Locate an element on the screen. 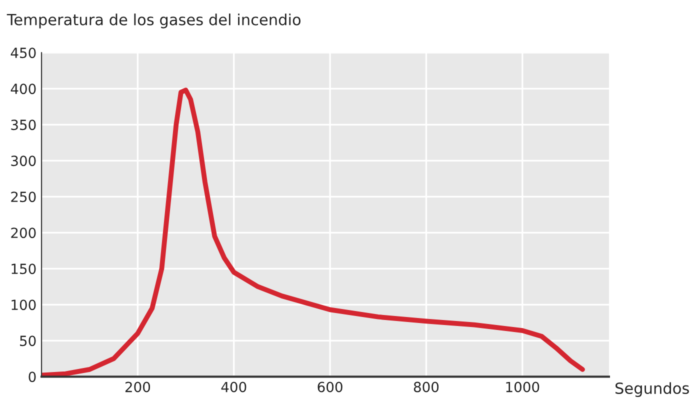 The width and height of the screenshot is (692, 405). y-tick-label: 0 is located at coordinates (32, 377).